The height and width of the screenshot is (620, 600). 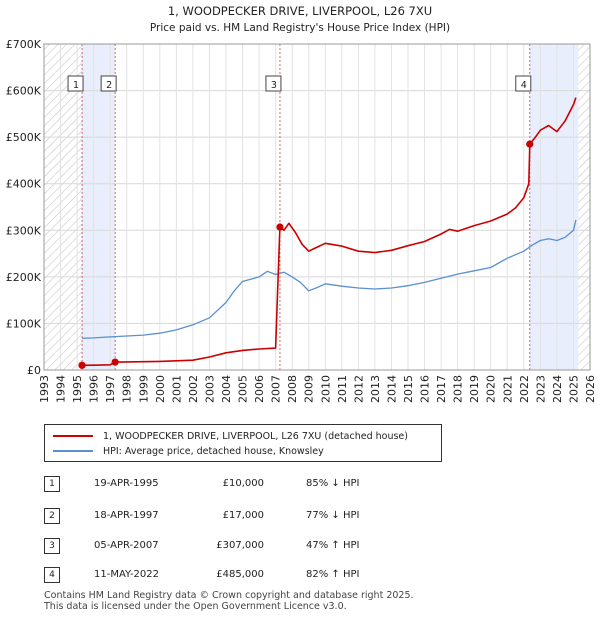 I want to click on sale-label-2: 2, so click(x=109, y=85).